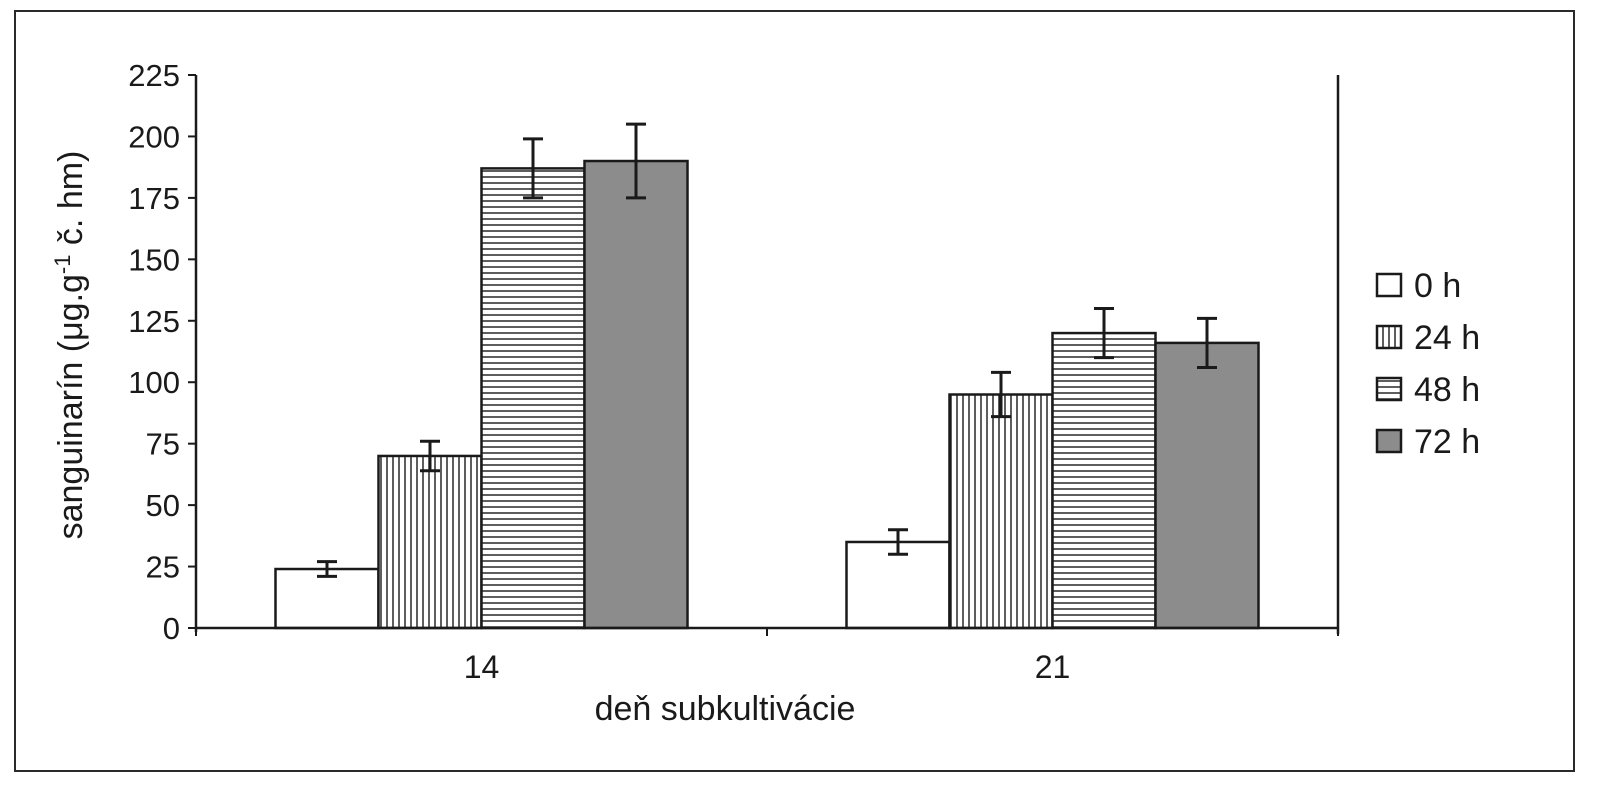  Describe the element at coordinates (154, 75) in the screenshot. I see `y-tick-label: 225` at that location.